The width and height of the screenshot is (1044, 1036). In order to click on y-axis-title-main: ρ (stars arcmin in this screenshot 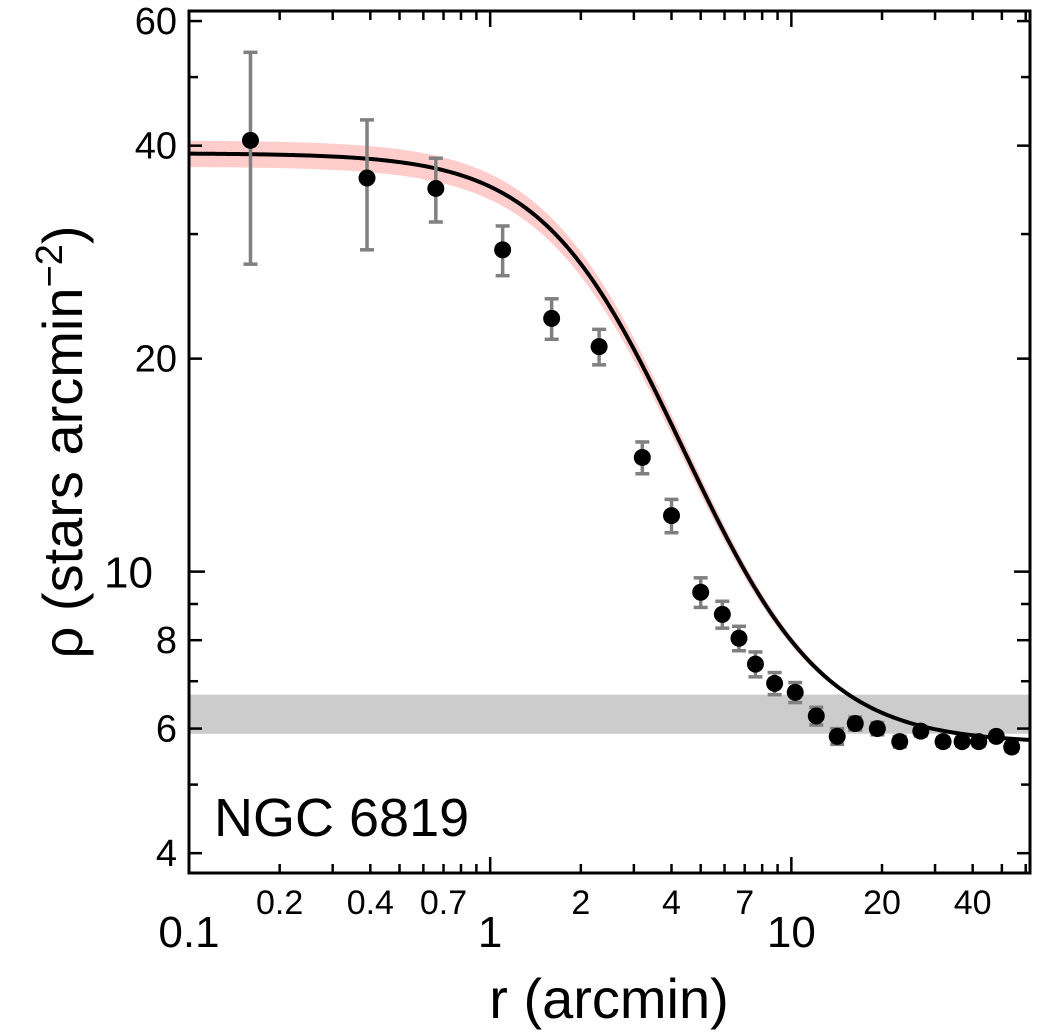, I will do `click(62, 472)`.